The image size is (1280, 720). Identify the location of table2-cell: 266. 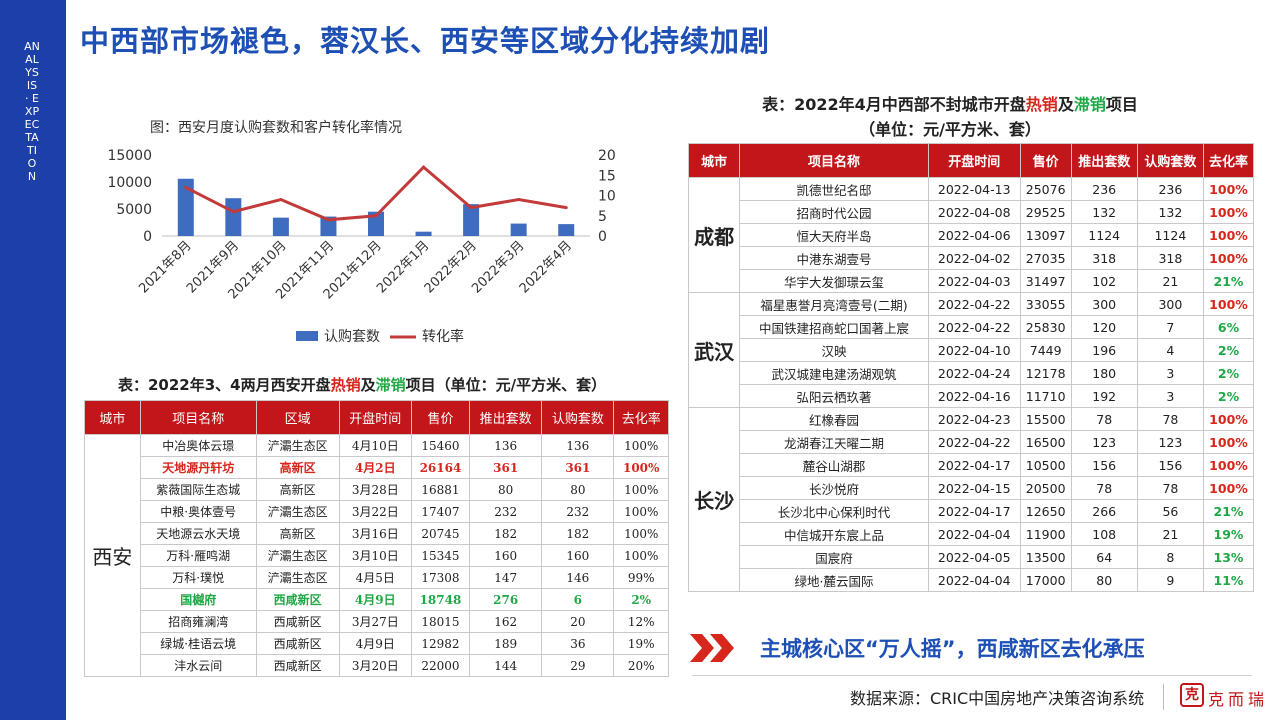
(1104, 511).